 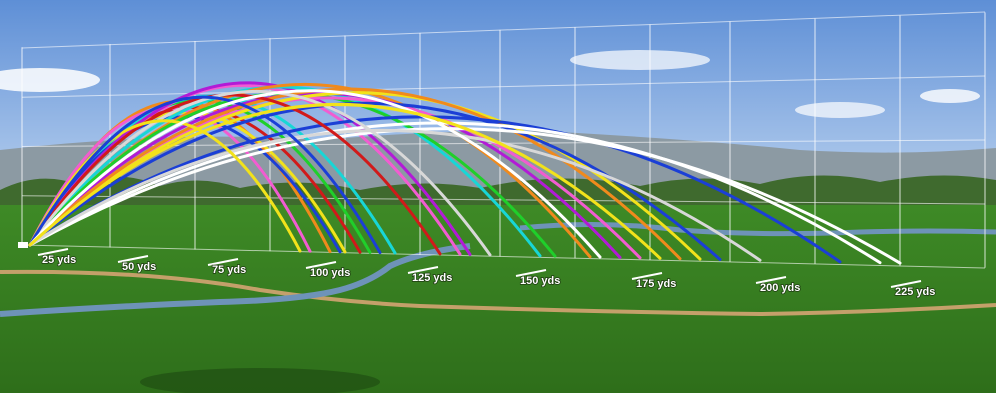 I want to click on yard-marker-label: 175 yds, so click(x=656, y=284).